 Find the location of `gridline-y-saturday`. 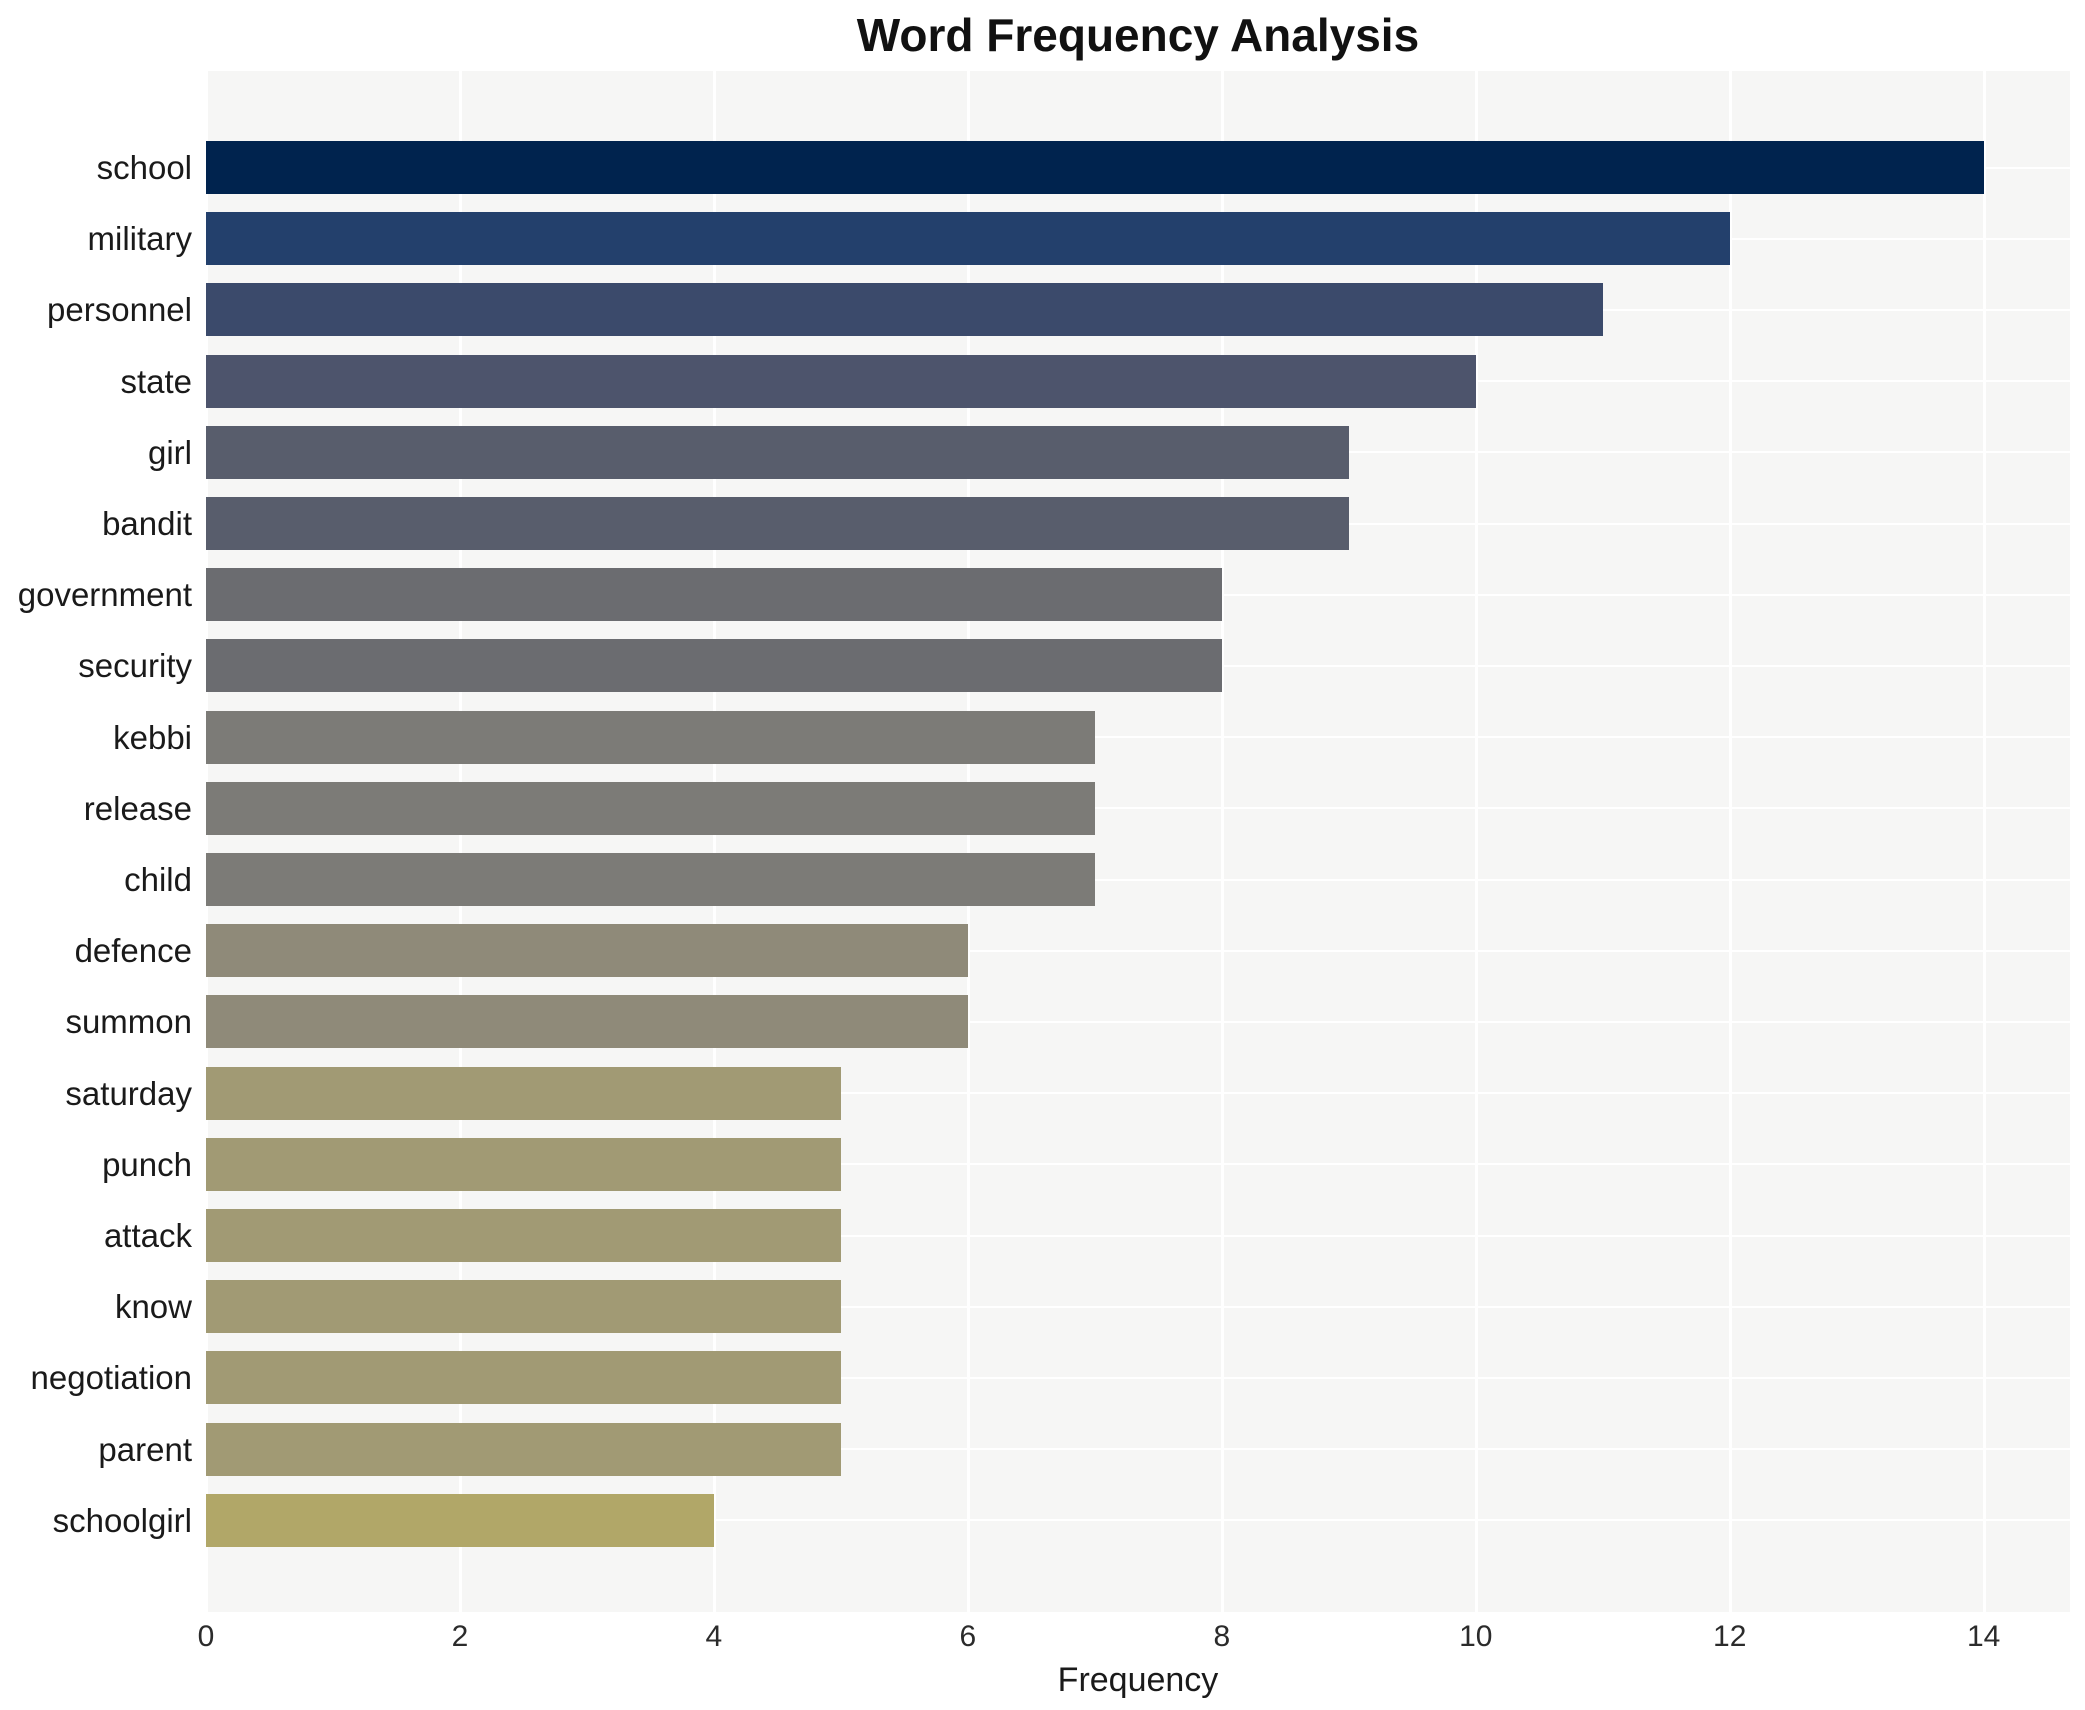

gridline-y-saturday is located at coordinates (1138, 1093).